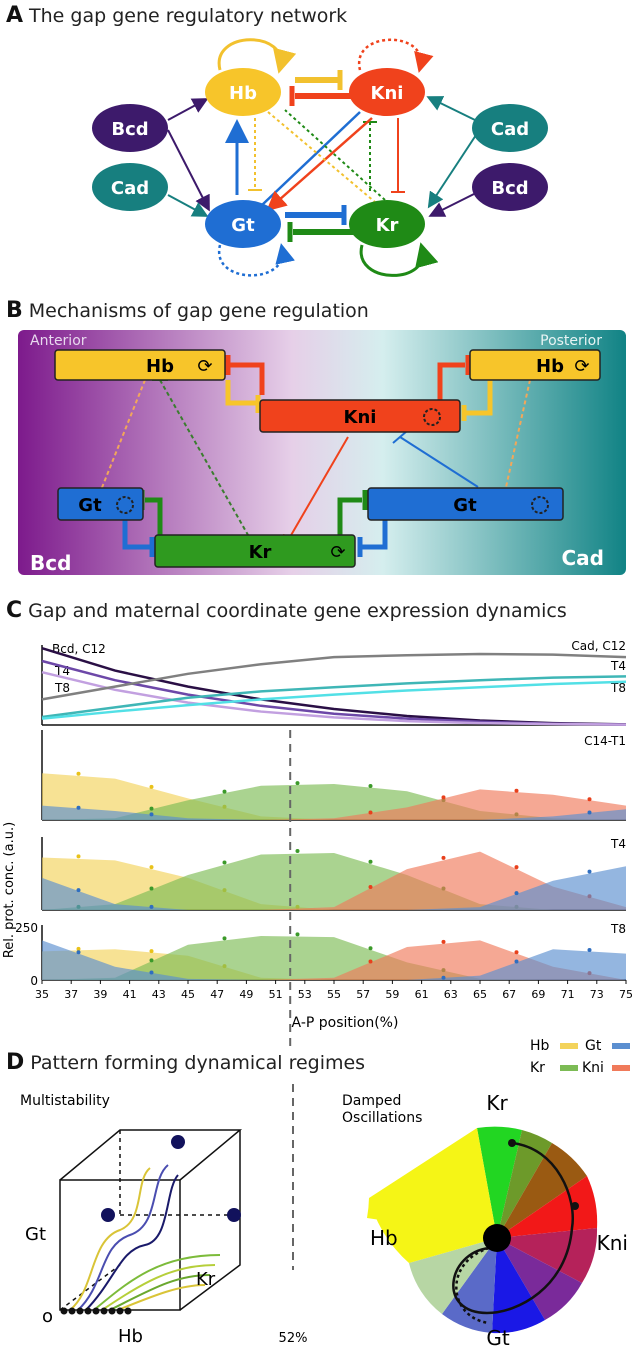 The width and height of the screenshot is (632, 1350). I want to click on area-kni-row3, so click(334, 960).